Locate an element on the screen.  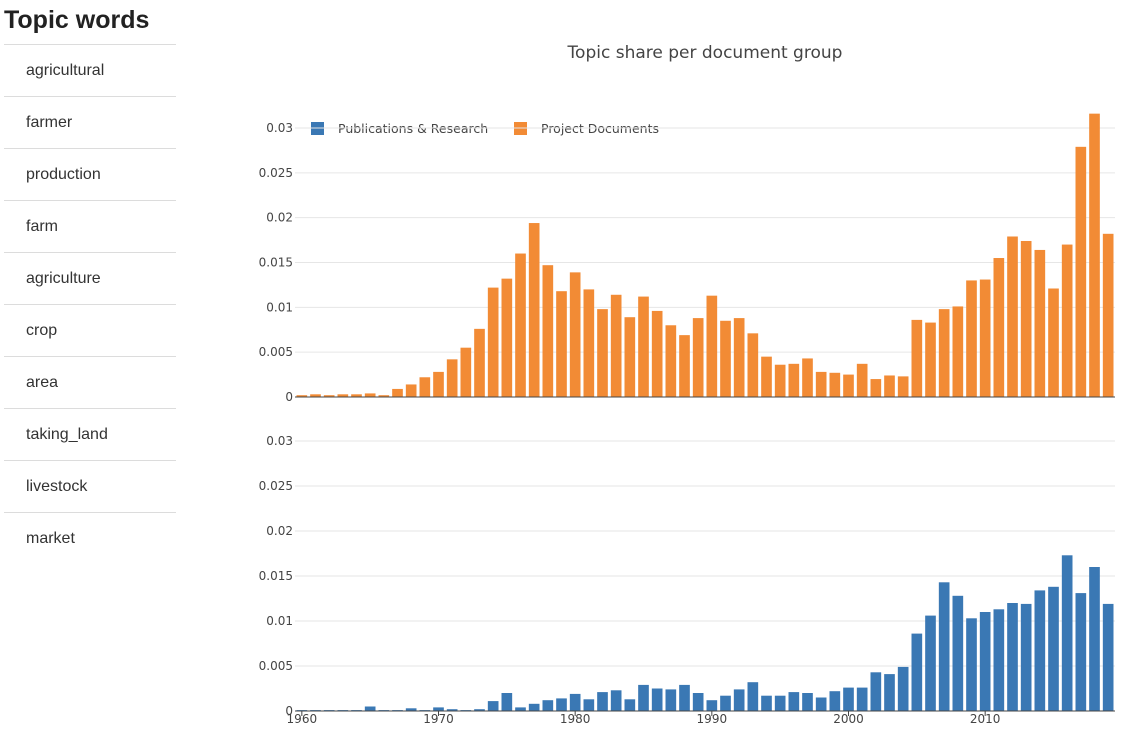
topic-word-item: area is located at coordinates (90, 382).